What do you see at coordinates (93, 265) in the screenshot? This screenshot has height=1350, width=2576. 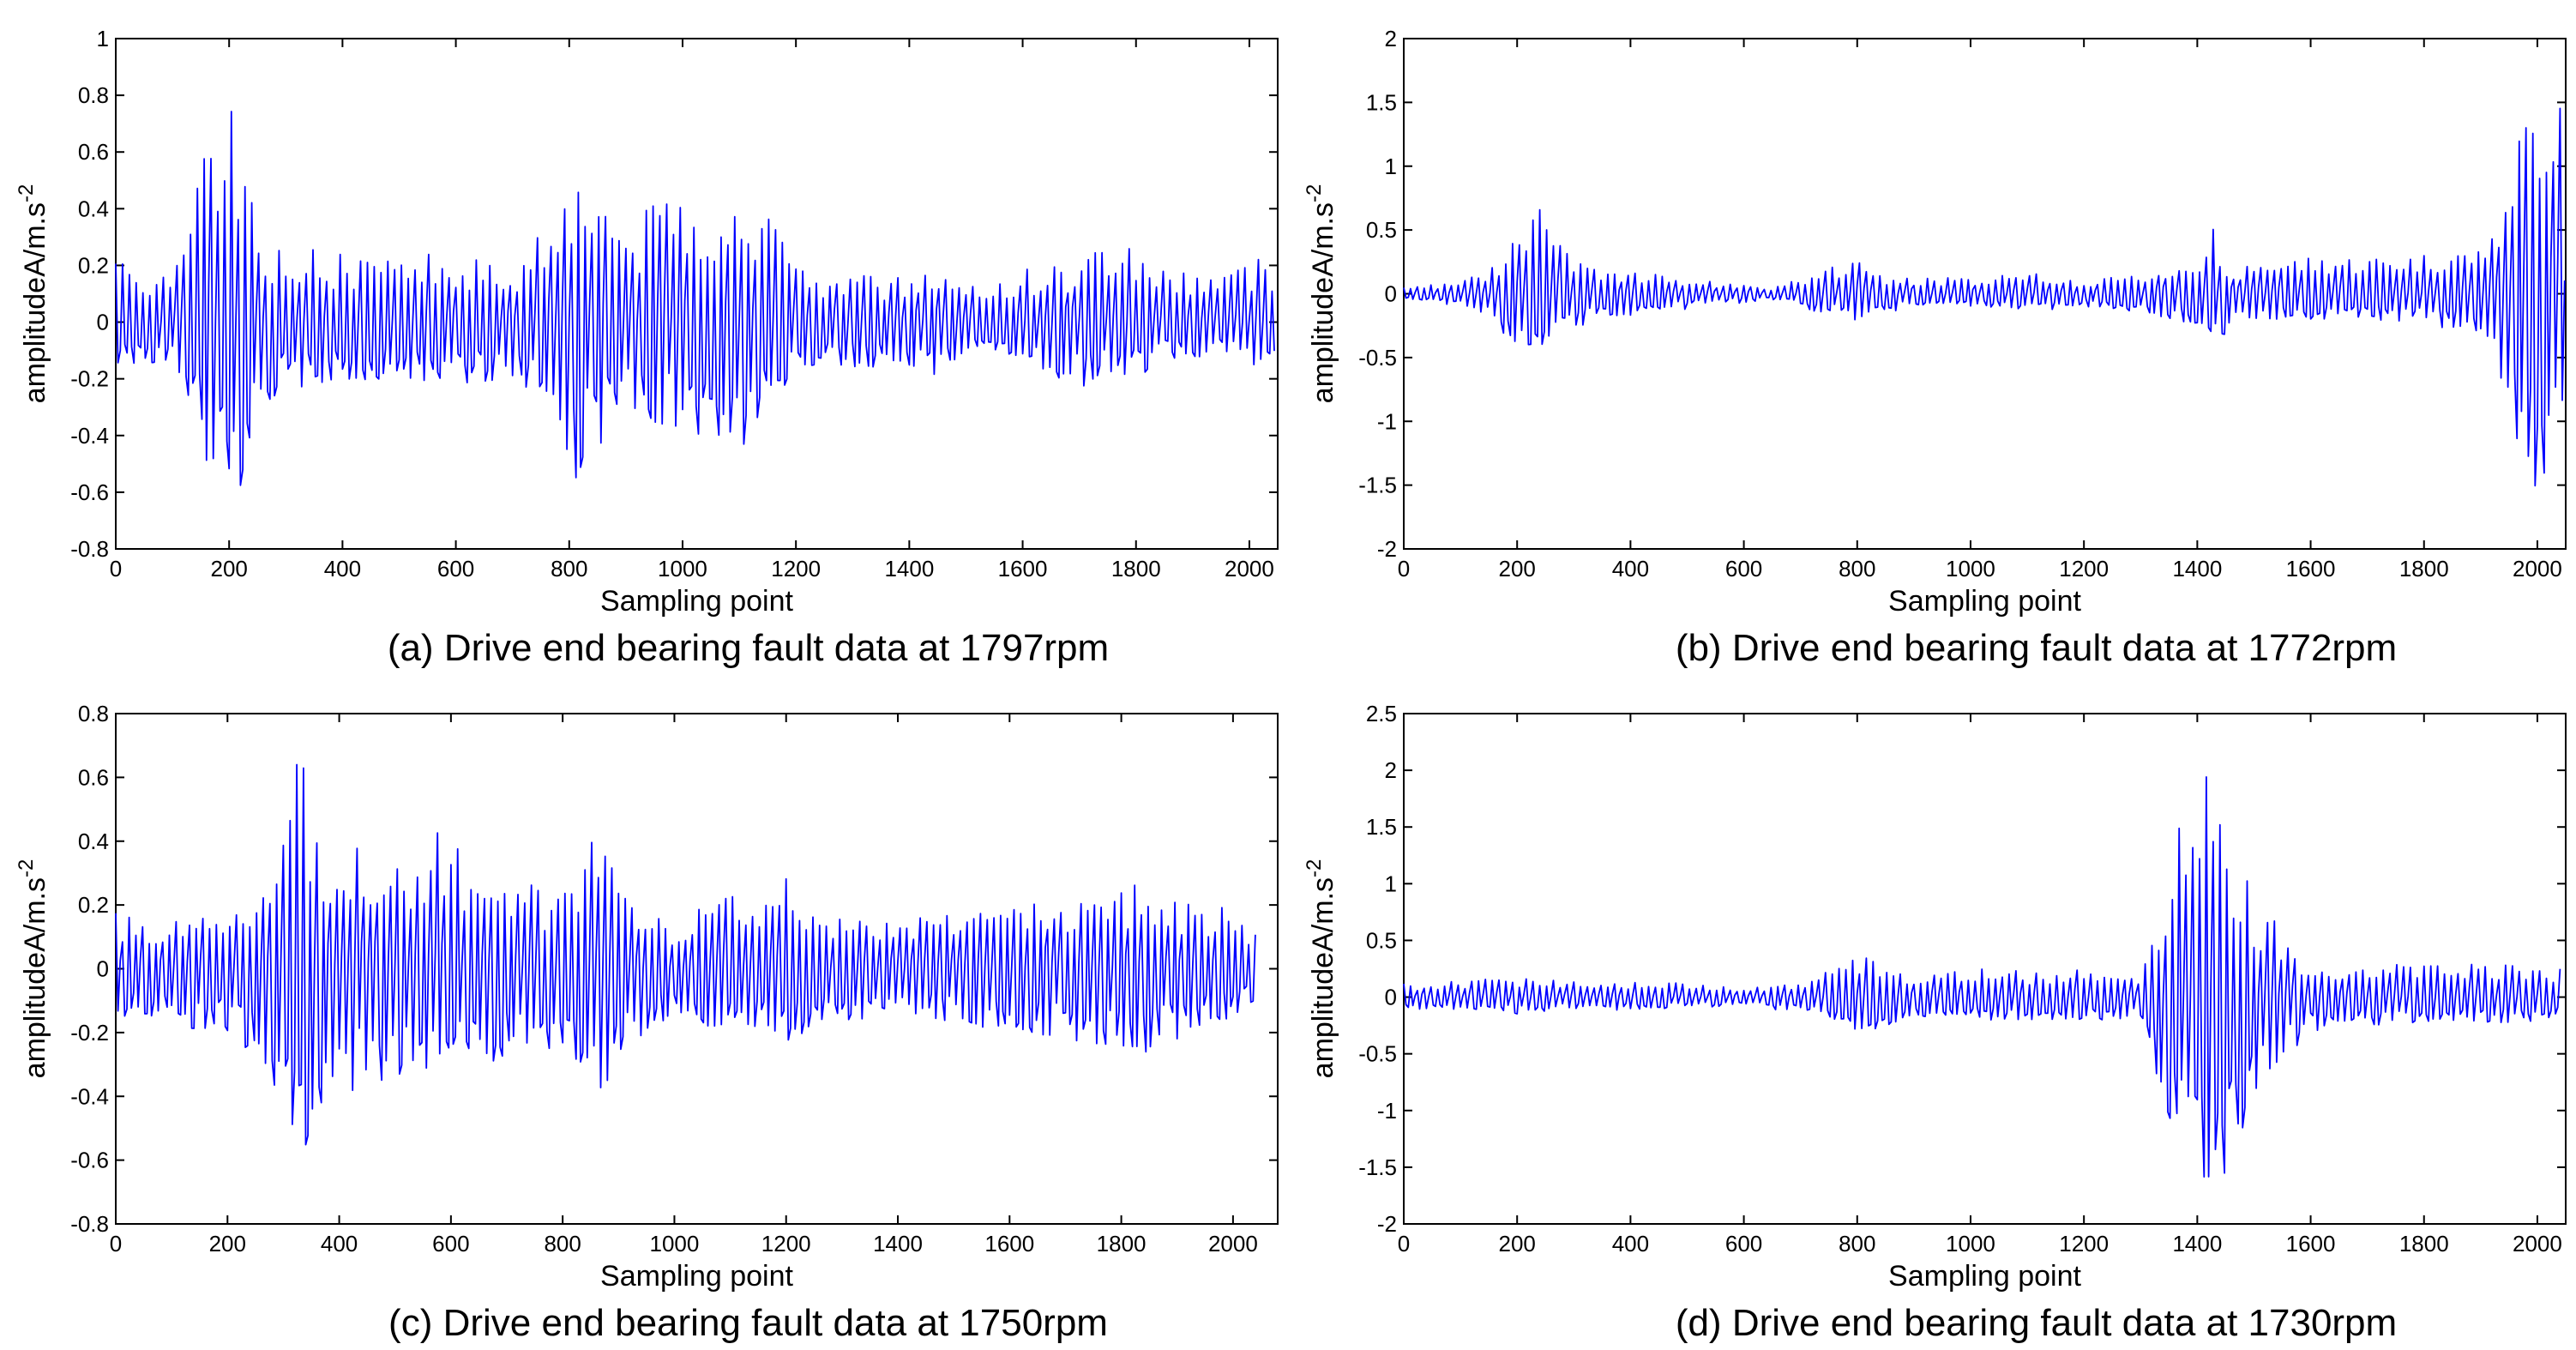 I see `y-tick-label: 0.2` at bounding box center [93, 265].